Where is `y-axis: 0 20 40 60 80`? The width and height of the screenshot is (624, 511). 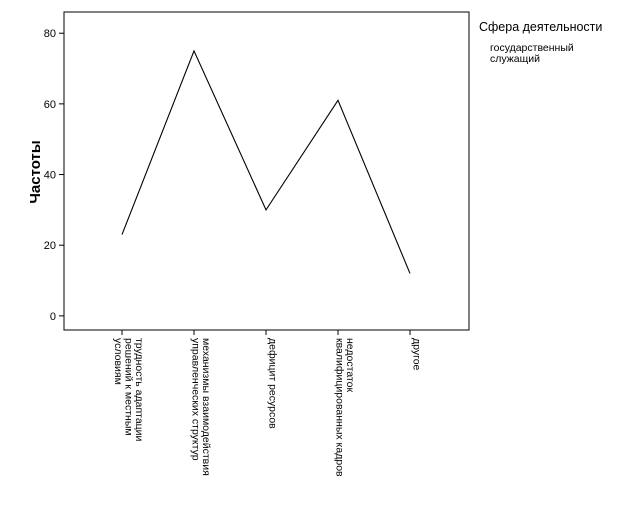 y-axis: 0 20 40 60 80 is located at coordinates (54, 175).